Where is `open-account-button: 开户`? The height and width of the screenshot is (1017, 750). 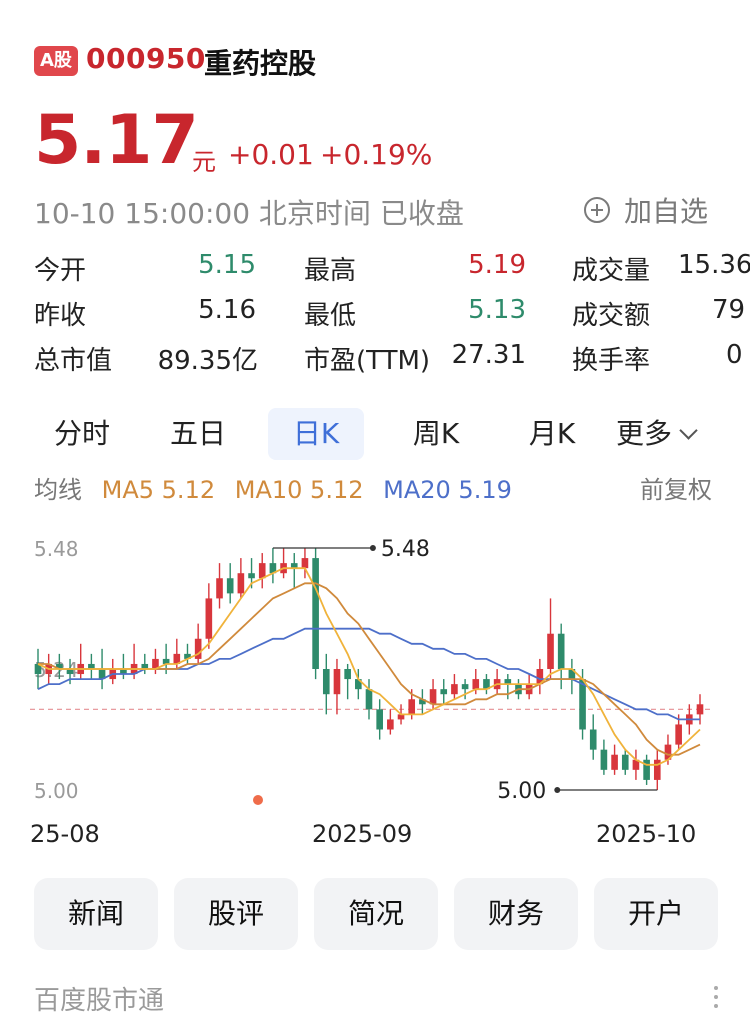 open-account-button: 开户 is located at coordinates (656, 914).